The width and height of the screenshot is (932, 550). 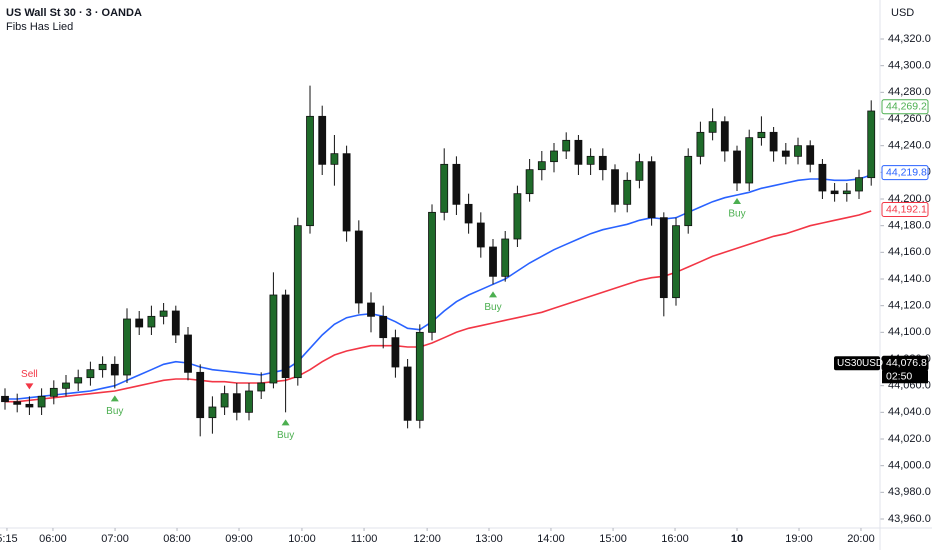 I want to click on y-tick-label: 44,040.0, so click(x=909, y=412).